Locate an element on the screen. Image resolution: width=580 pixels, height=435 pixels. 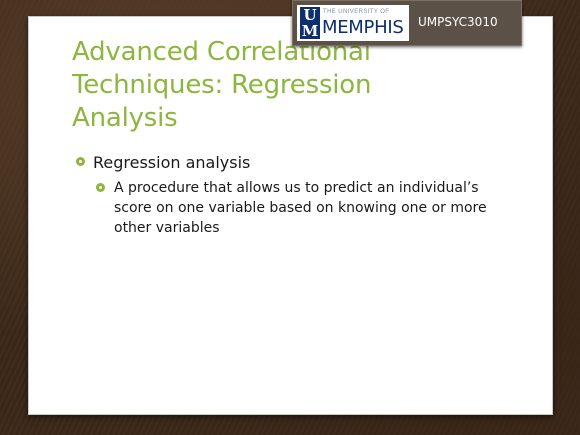
course-code: UMPSYC3010 is located at coordinates (458, 22).